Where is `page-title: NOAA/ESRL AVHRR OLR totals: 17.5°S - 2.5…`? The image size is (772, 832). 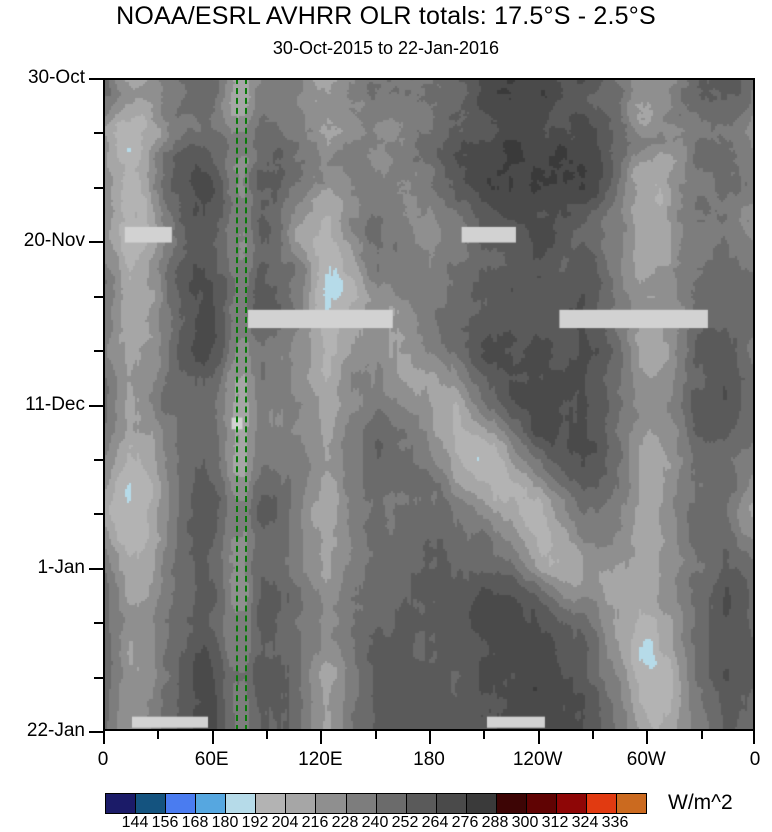 page-title: NOAA/ESRL AVHRR OLR totals: 17.5°S - 2.5… is located at coordinates (386, 16).